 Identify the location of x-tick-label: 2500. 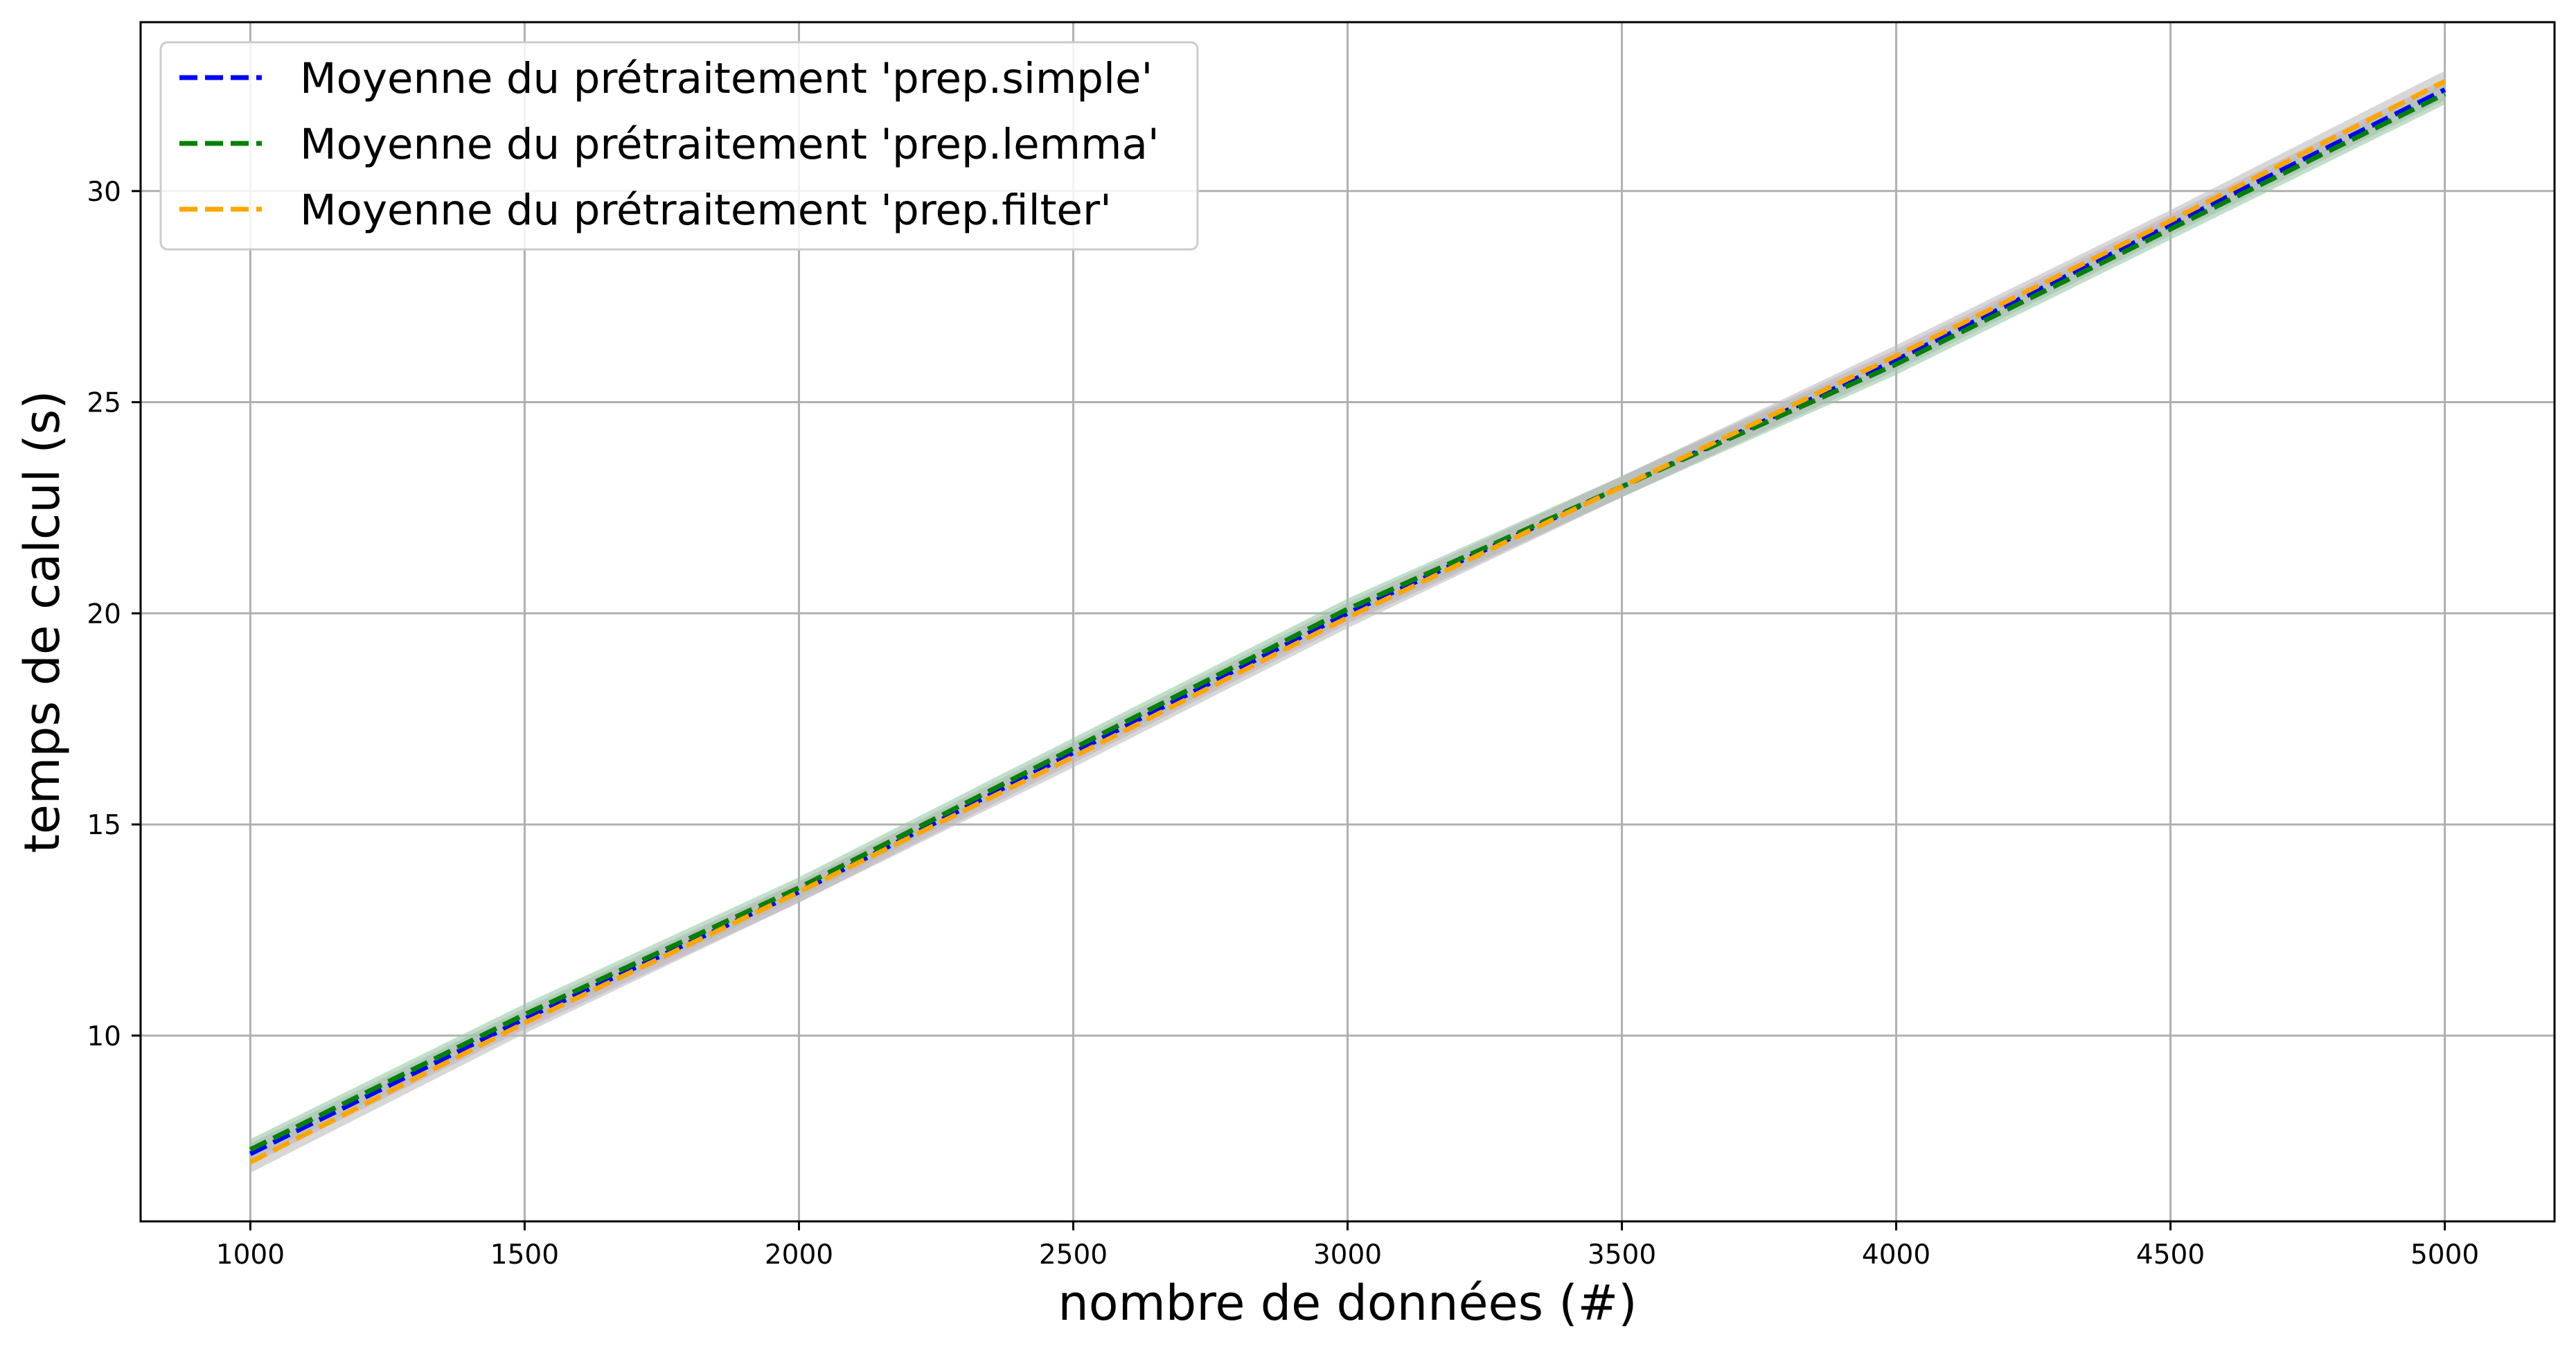
(1073, 1255).